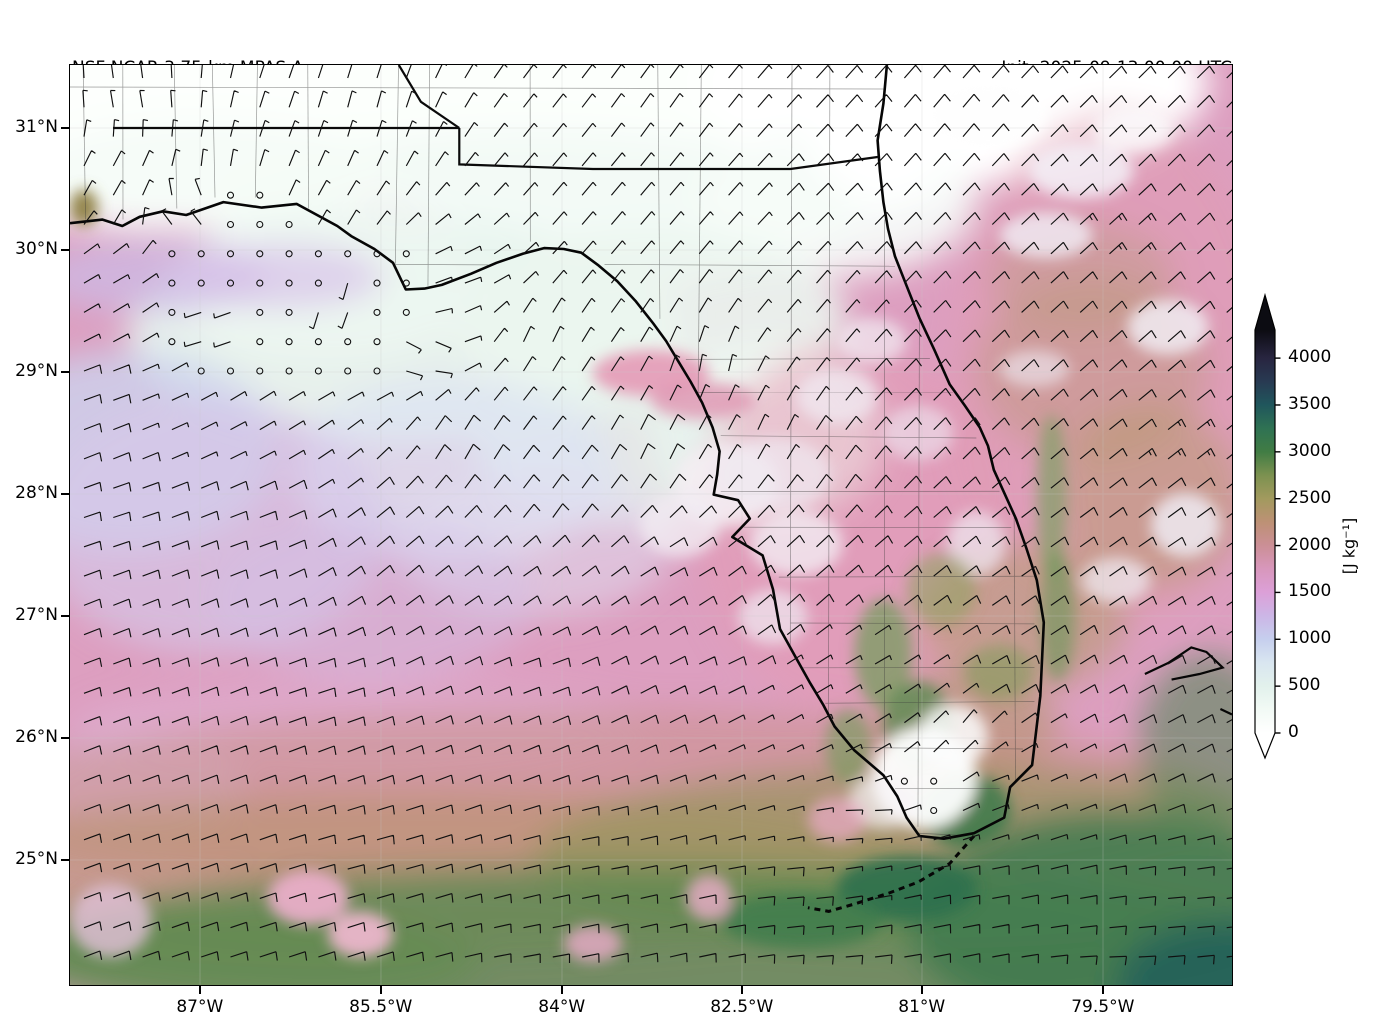  I want to click on x-tick-label: 82.5°W, so click(742, 1007).